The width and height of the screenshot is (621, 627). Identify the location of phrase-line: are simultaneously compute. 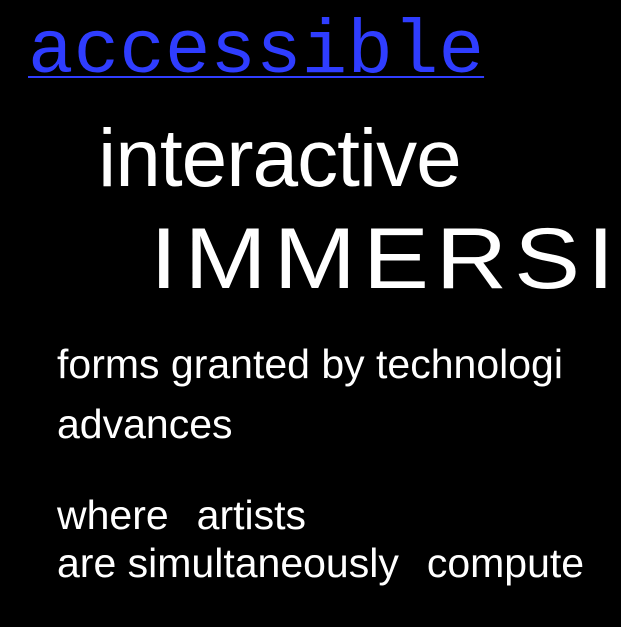
(320, 563).